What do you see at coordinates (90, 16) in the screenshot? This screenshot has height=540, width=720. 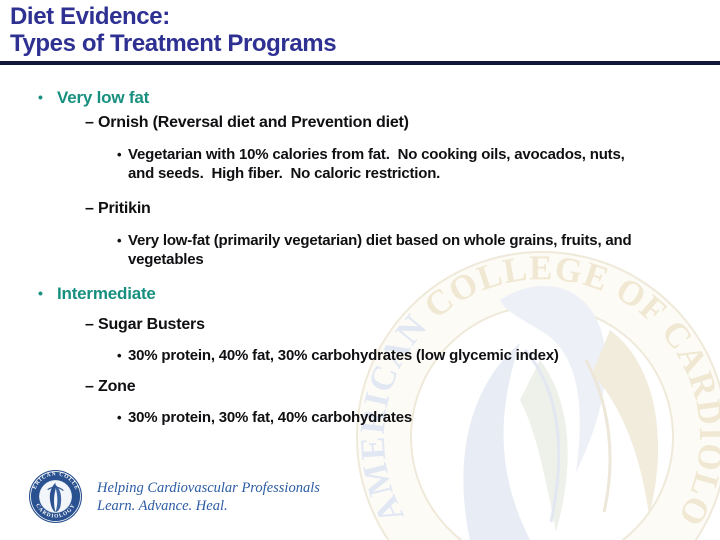 I see `slide-title-line1: Diet Evidence:` at bounding box center [90, 16].